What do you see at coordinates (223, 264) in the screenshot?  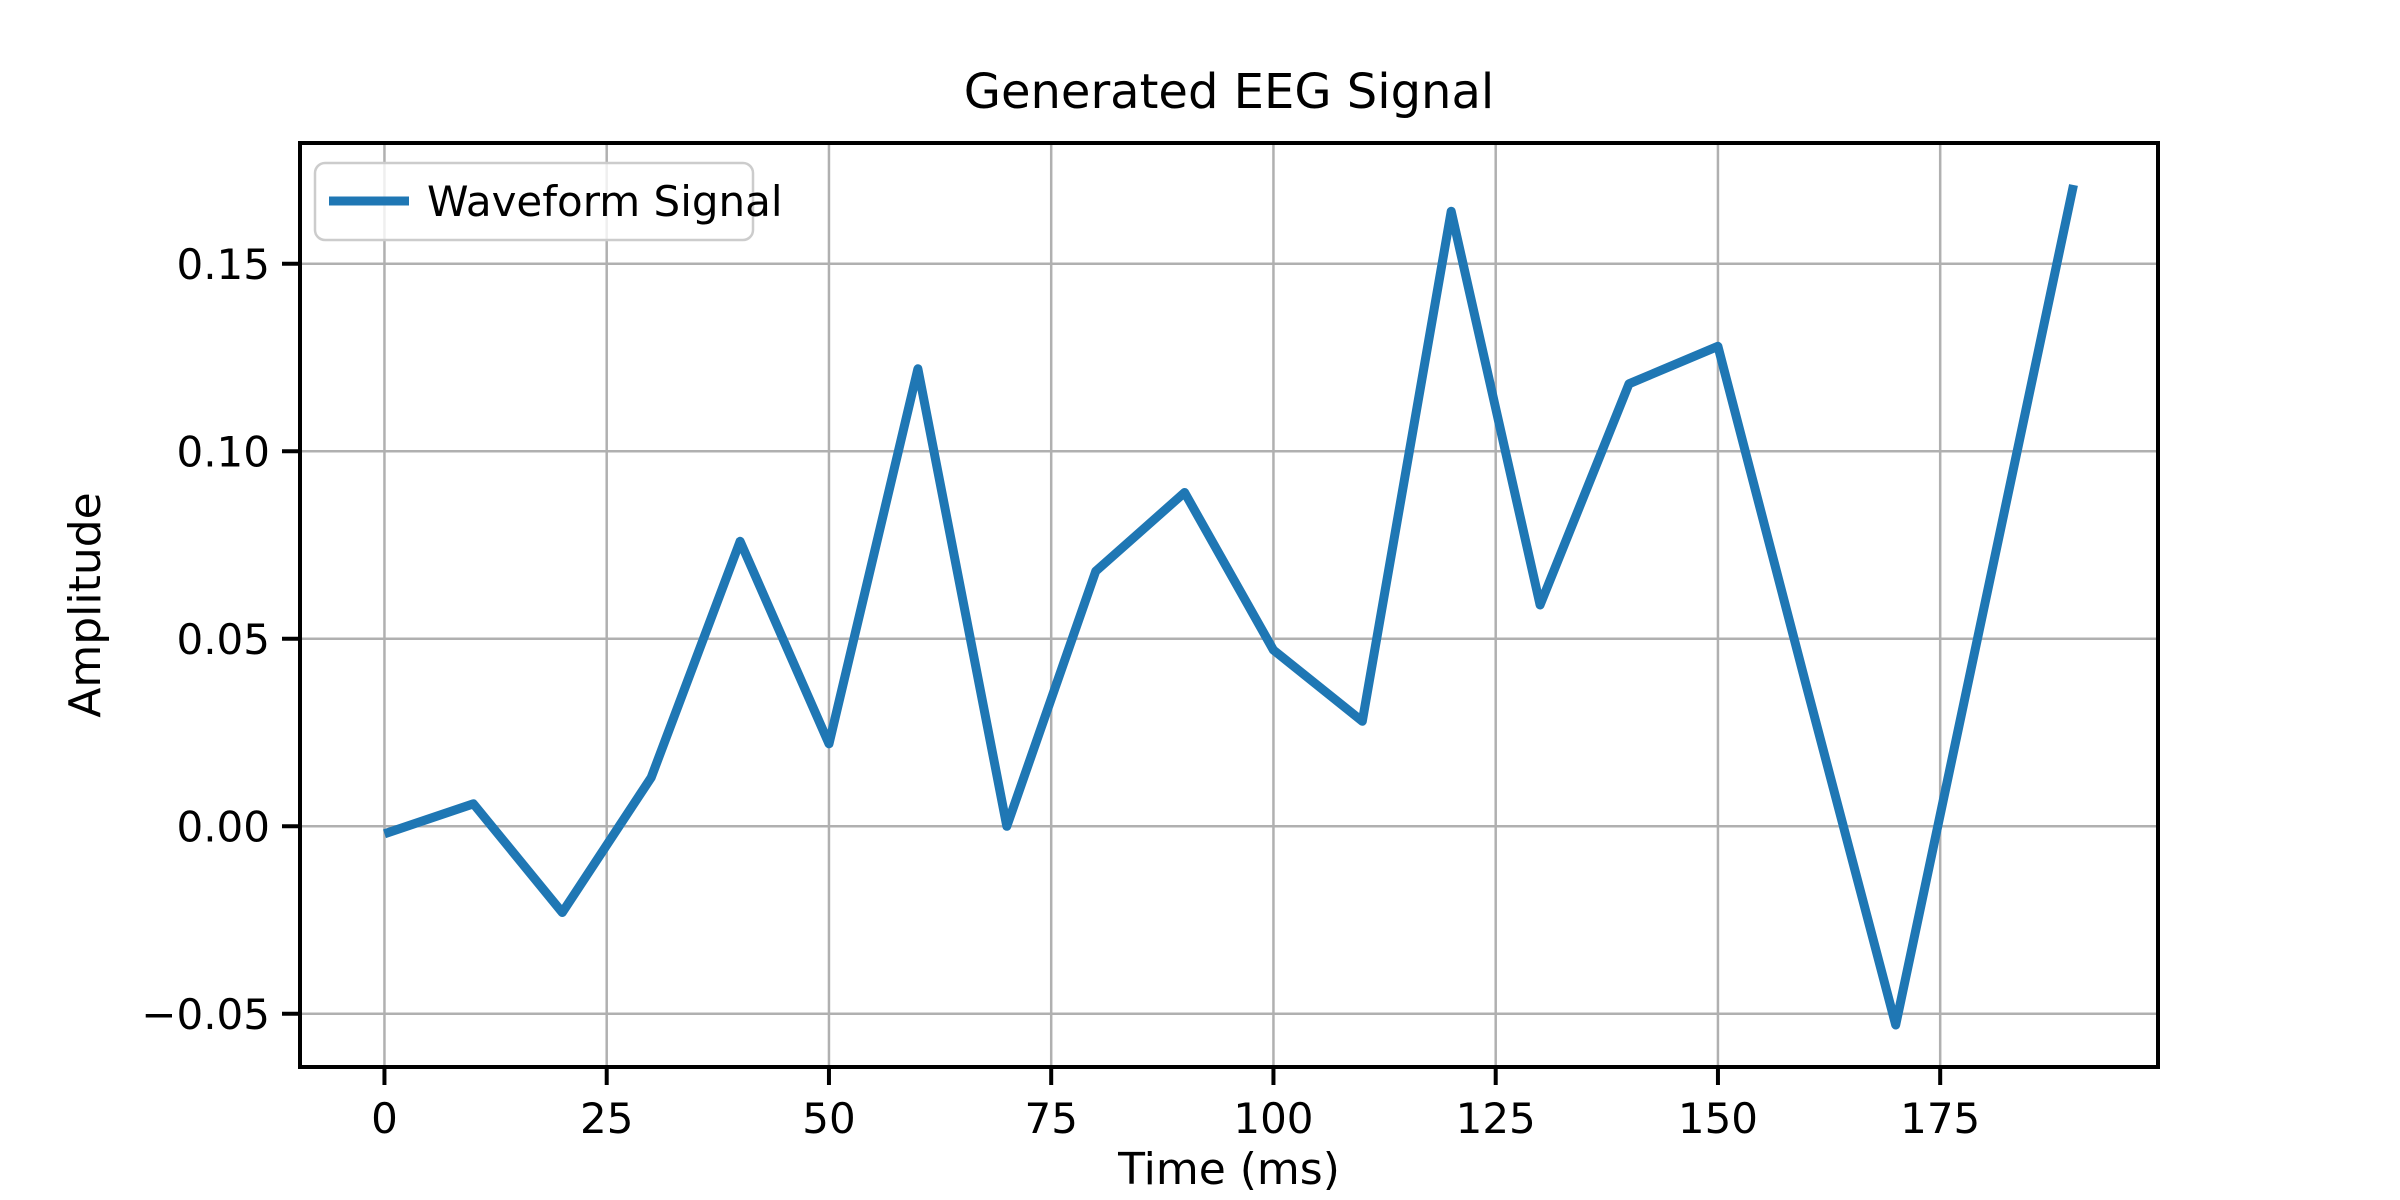 I see `y-tick-label: 0.15` at bounding box center [223, 264].